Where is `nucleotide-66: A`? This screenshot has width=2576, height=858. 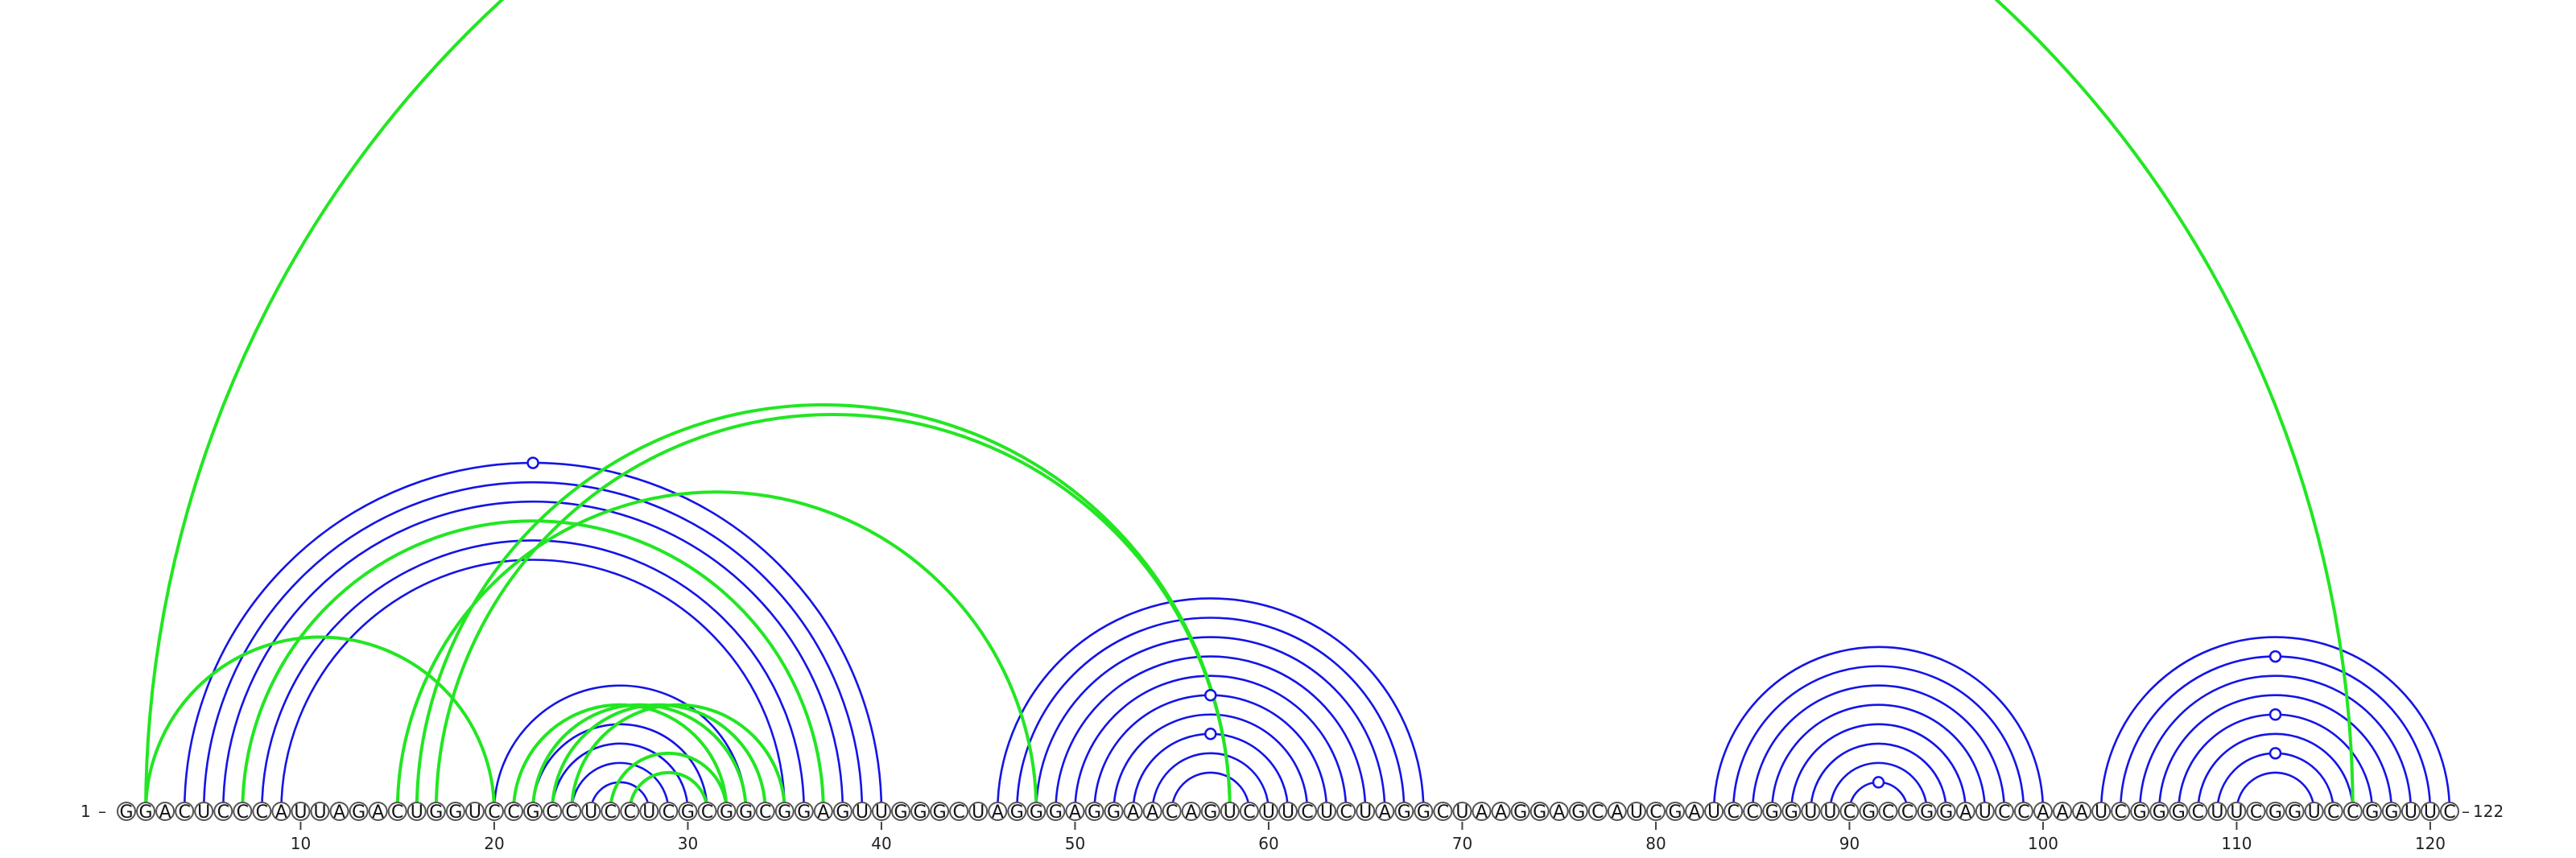
nucleotide-66: A is located at coordinates (1385, 813).